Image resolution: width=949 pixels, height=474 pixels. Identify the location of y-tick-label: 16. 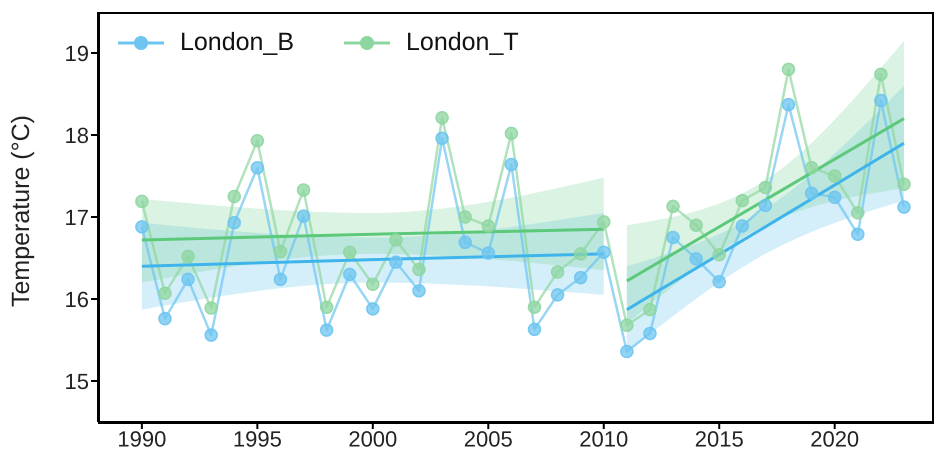
(76, 299).